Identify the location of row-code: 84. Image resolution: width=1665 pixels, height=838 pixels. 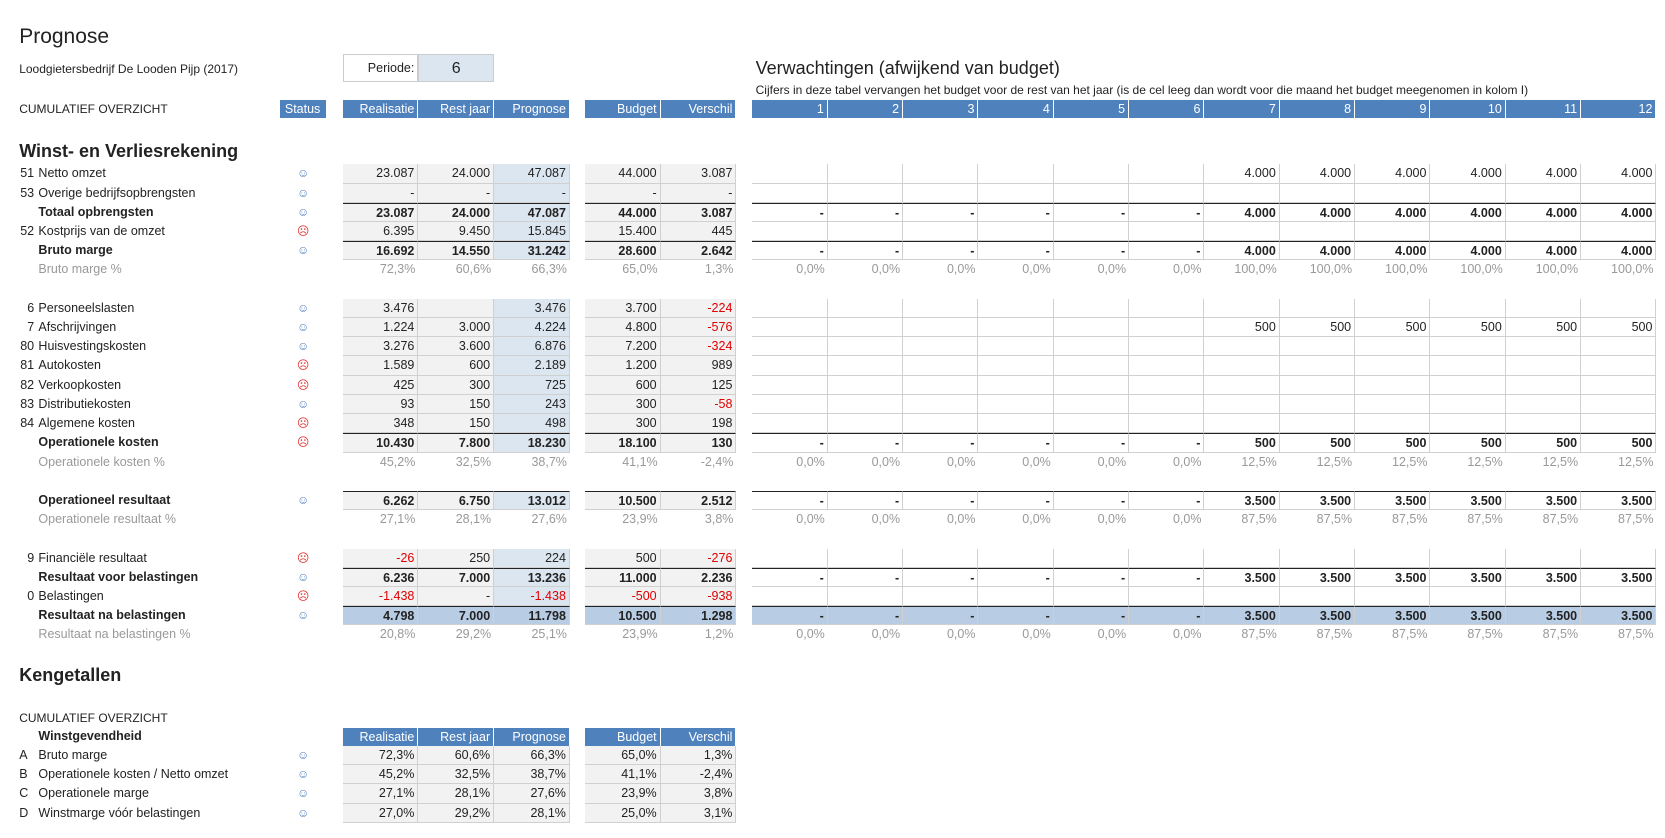
(27, 423).